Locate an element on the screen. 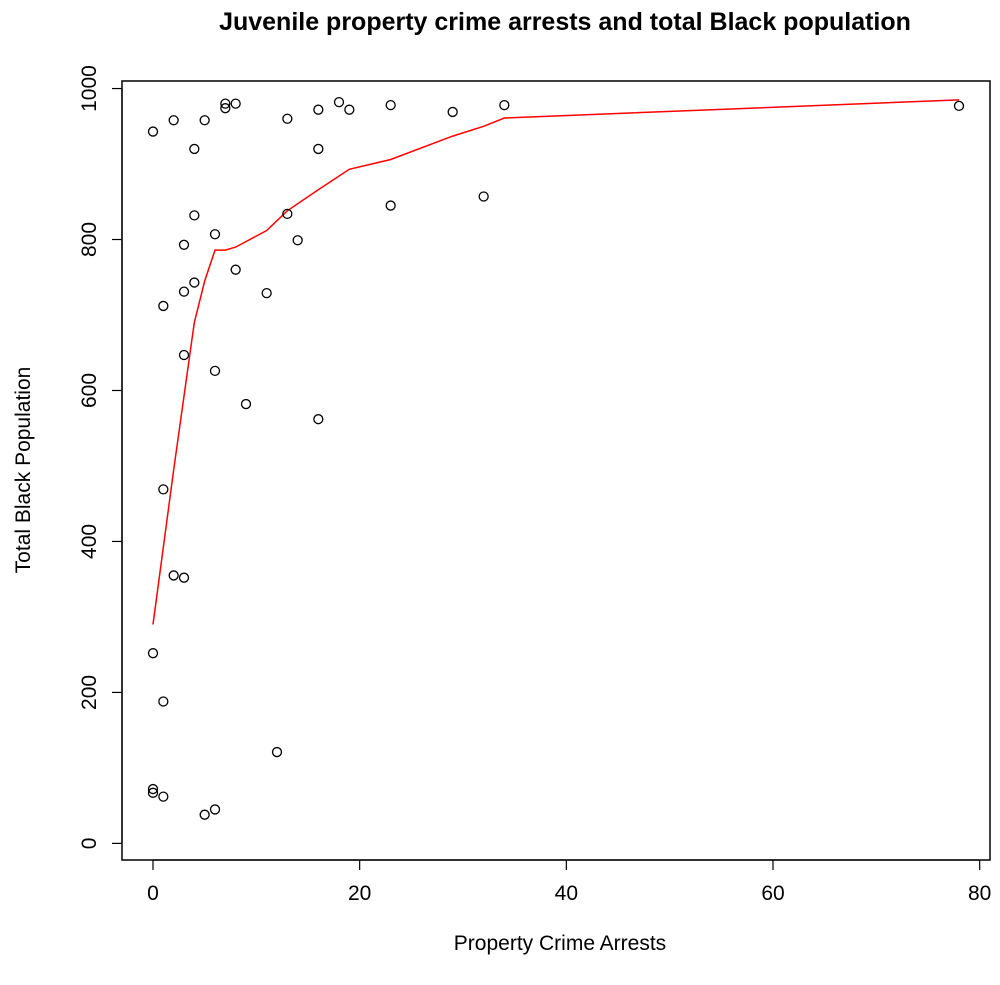 The width and height of the screenshot is (1000, 985). x-tick-label: 40 is located at coordinates (566, 893).